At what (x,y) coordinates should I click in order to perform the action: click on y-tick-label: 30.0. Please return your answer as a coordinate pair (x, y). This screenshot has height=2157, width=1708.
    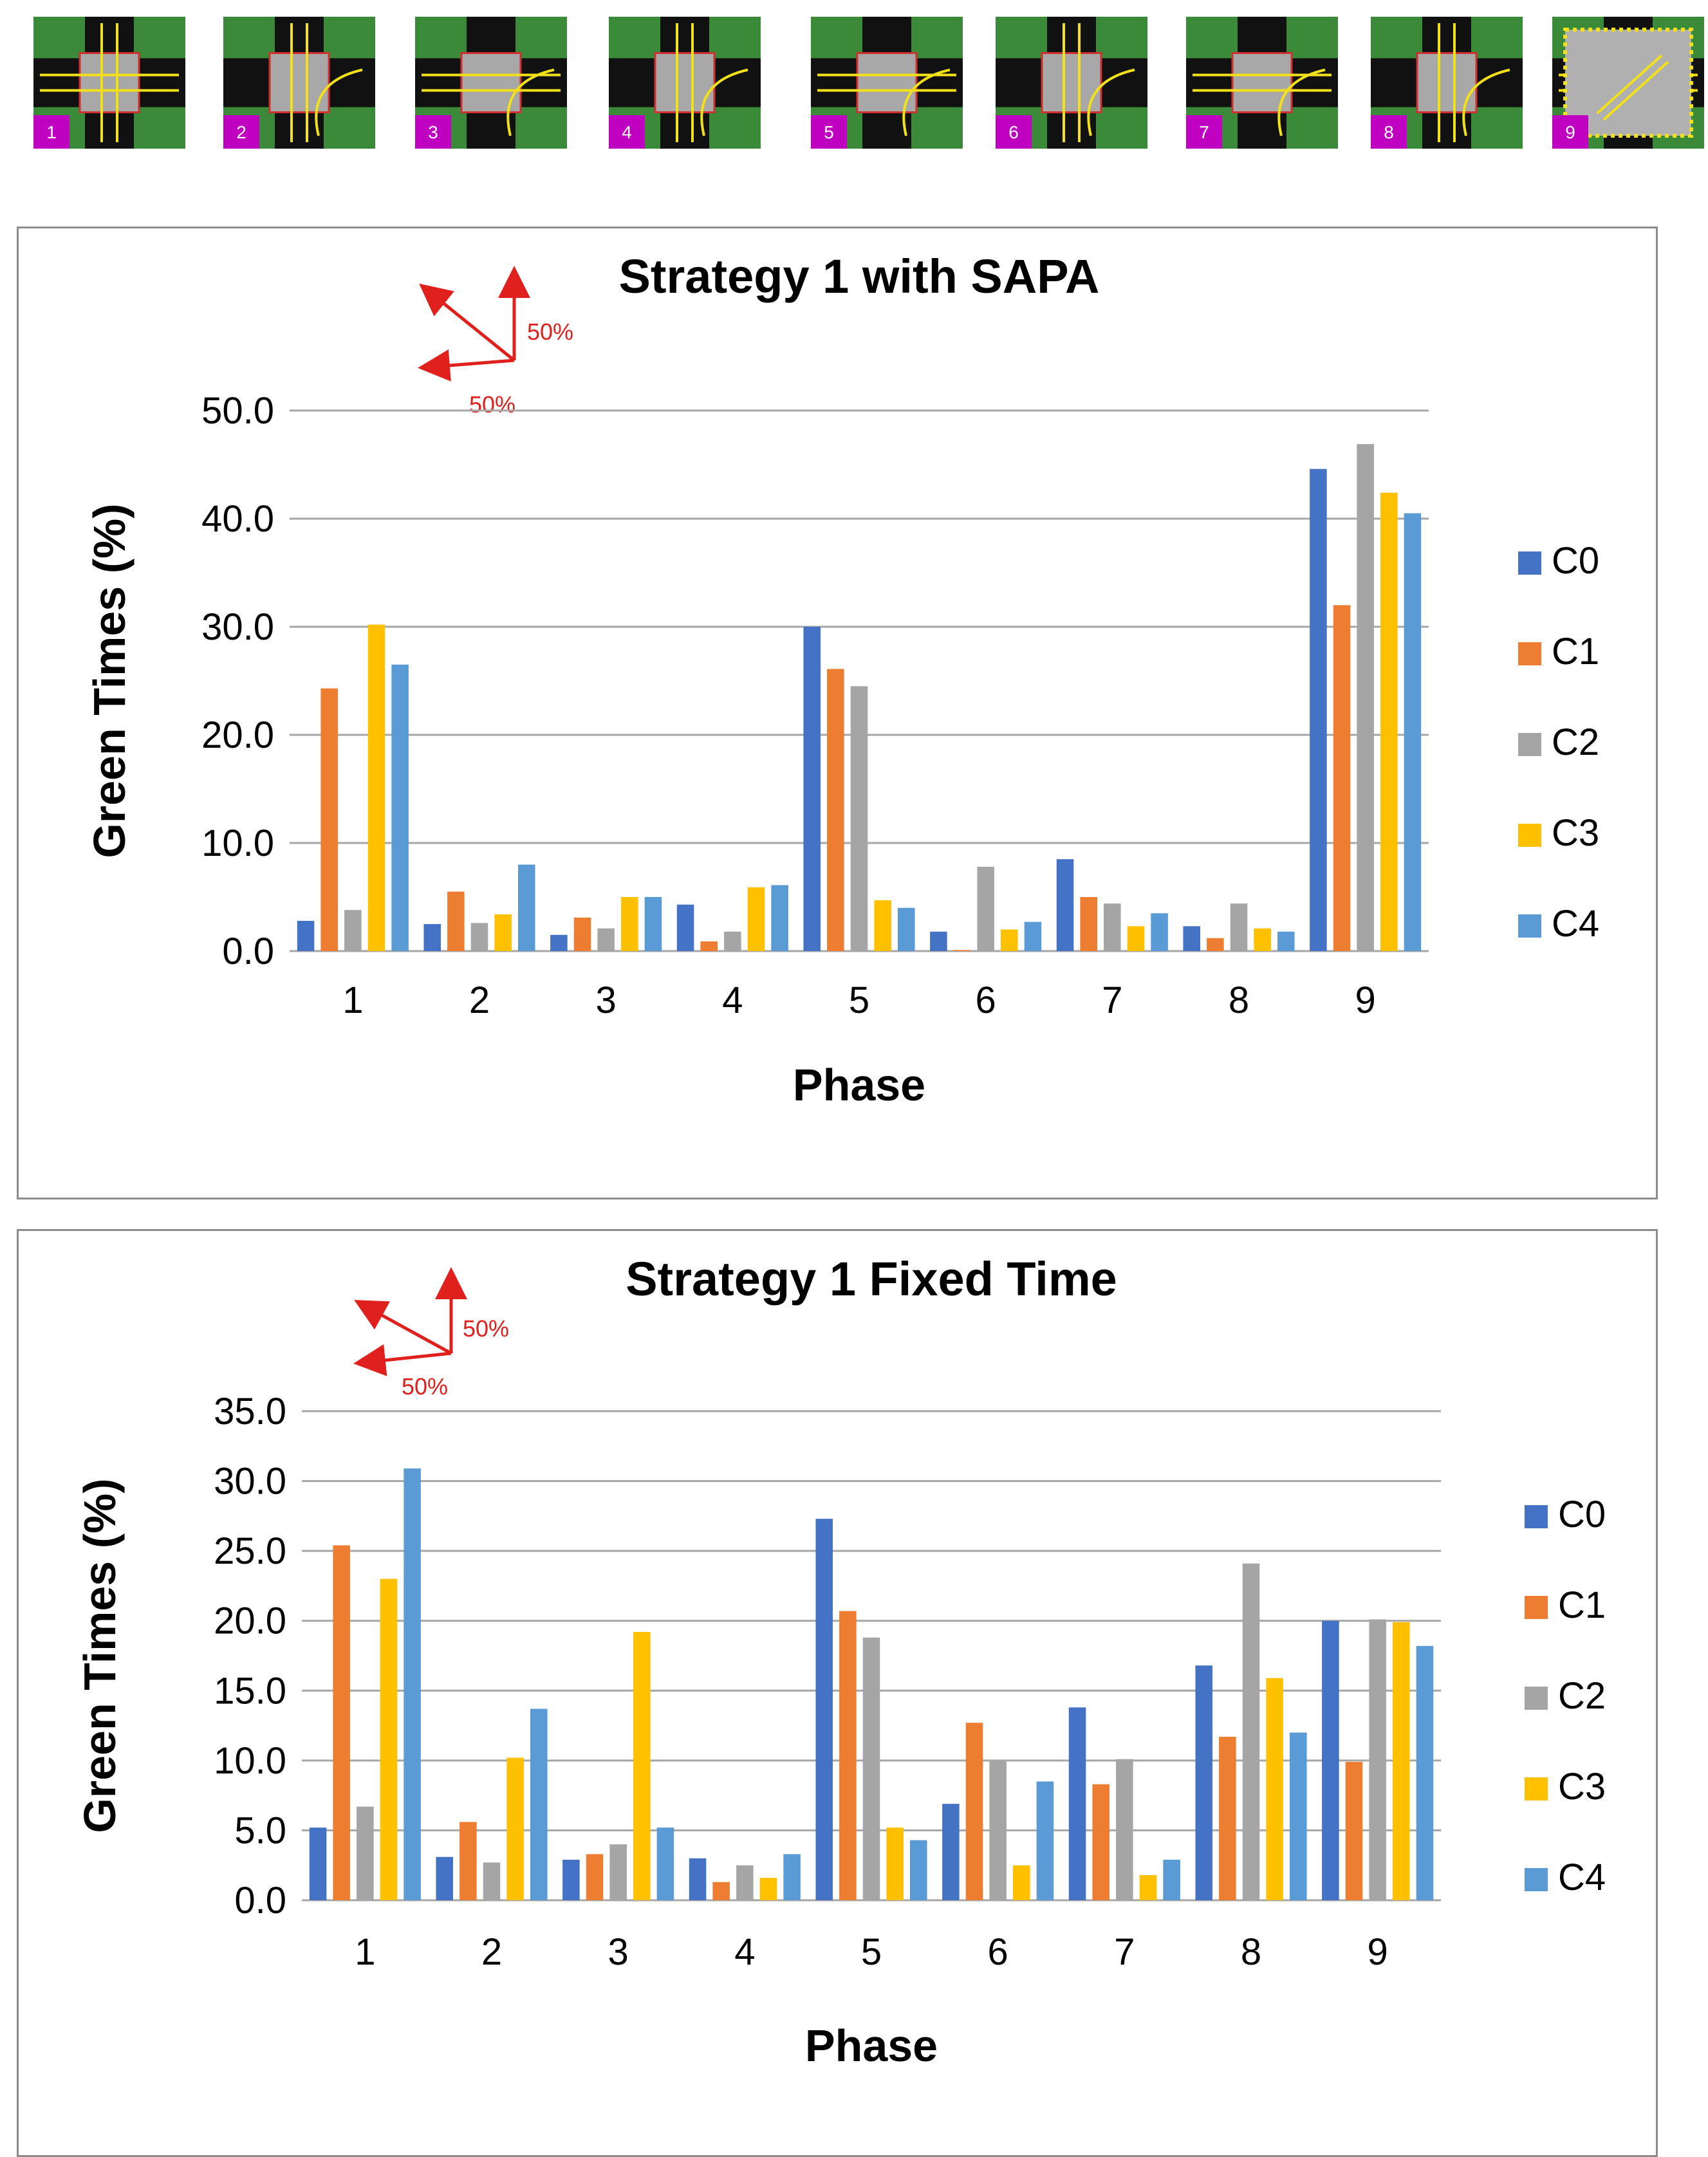
    Looking at the image, I should click on (250, 1482).